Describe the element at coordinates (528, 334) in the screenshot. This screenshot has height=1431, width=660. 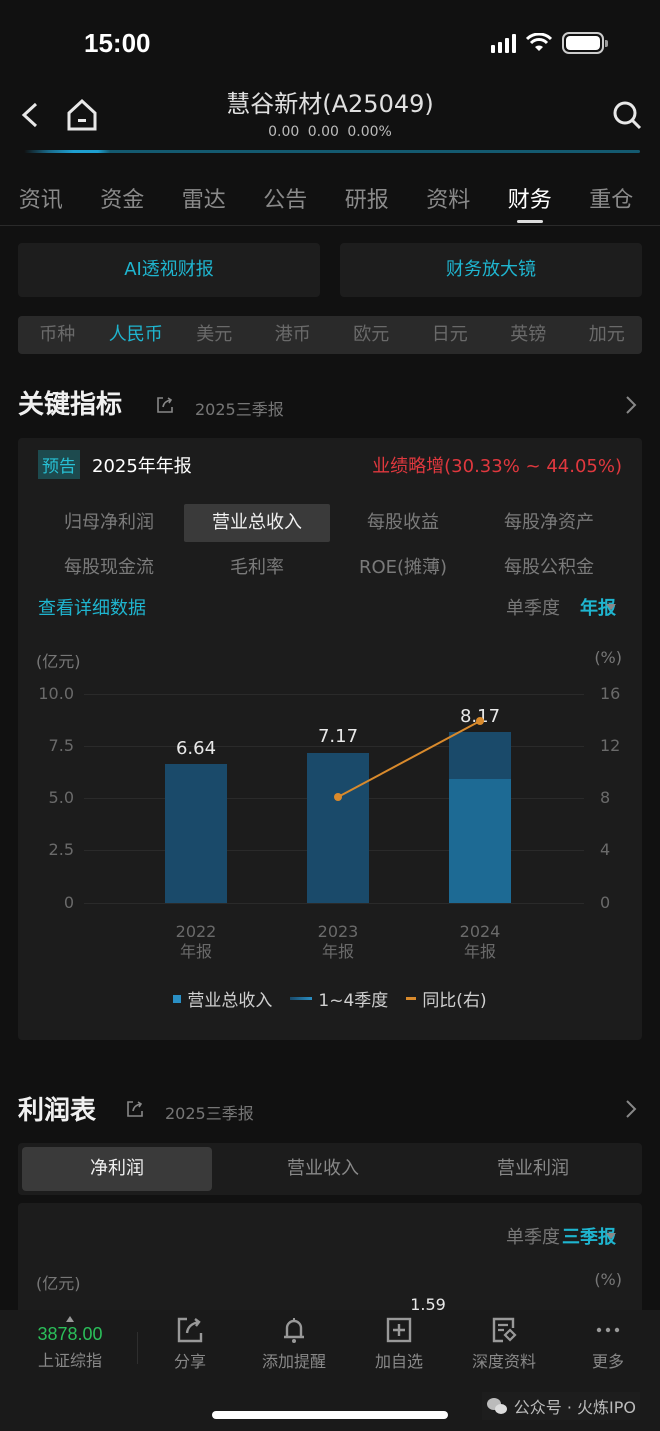
I see `currency-gbp: 英镑` at that location.